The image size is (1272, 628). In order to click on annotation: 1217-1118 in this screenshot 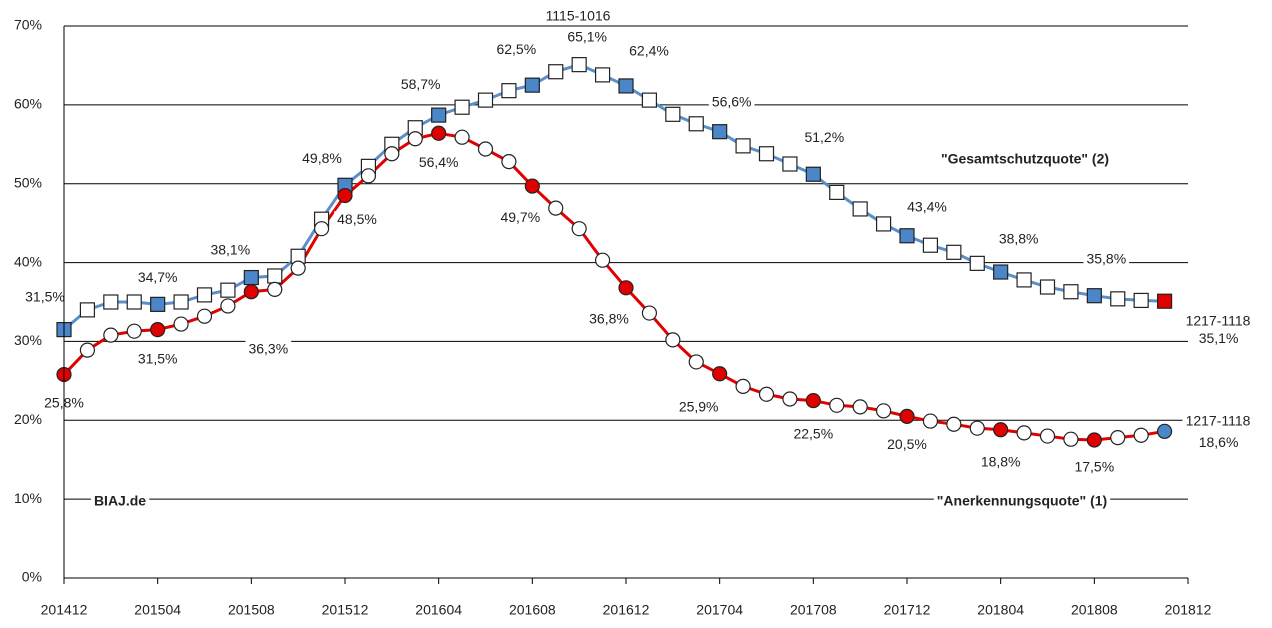, I will do `click(1218, 321)`.